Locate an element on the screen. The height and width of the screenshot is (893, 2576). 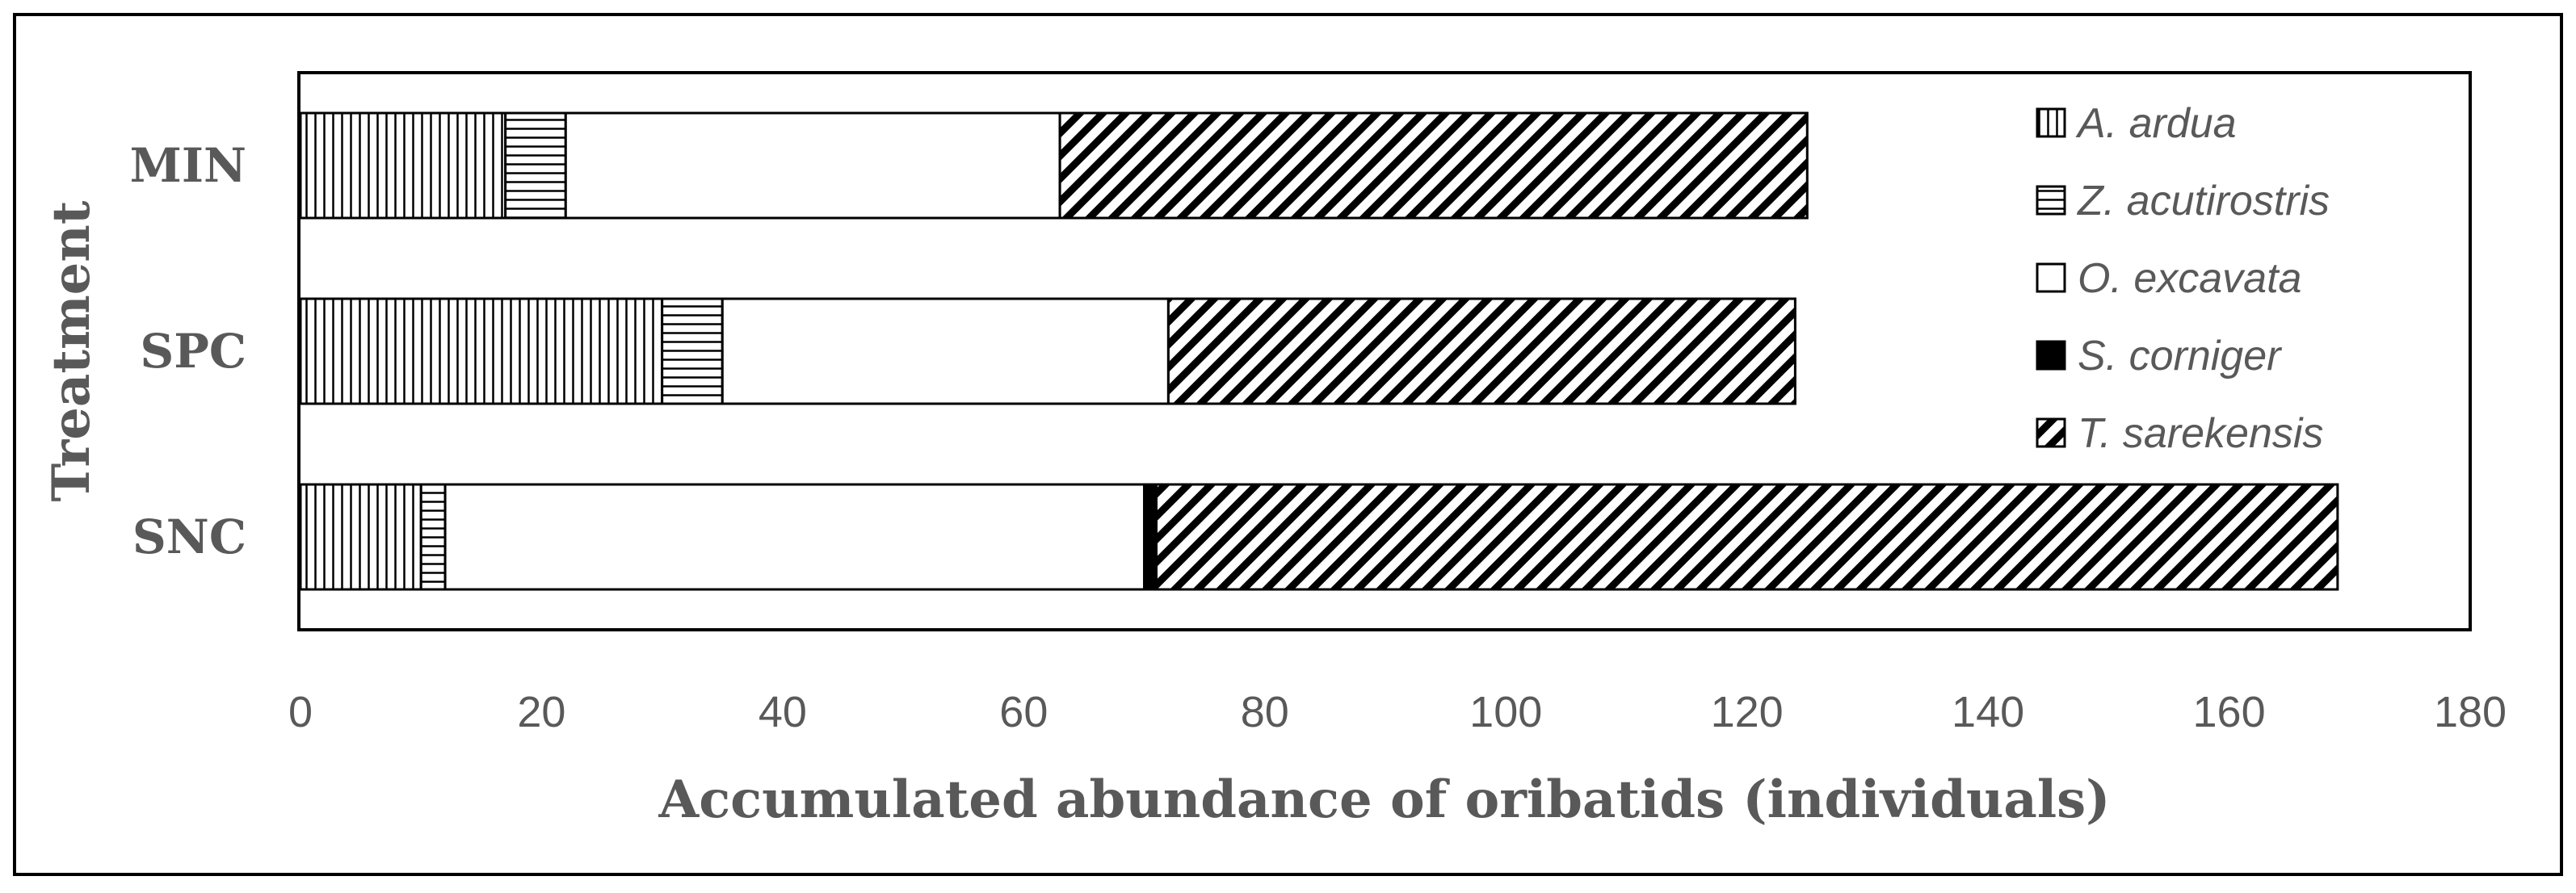
legend-label: O. excavata is located at coordinates (2189, 278).